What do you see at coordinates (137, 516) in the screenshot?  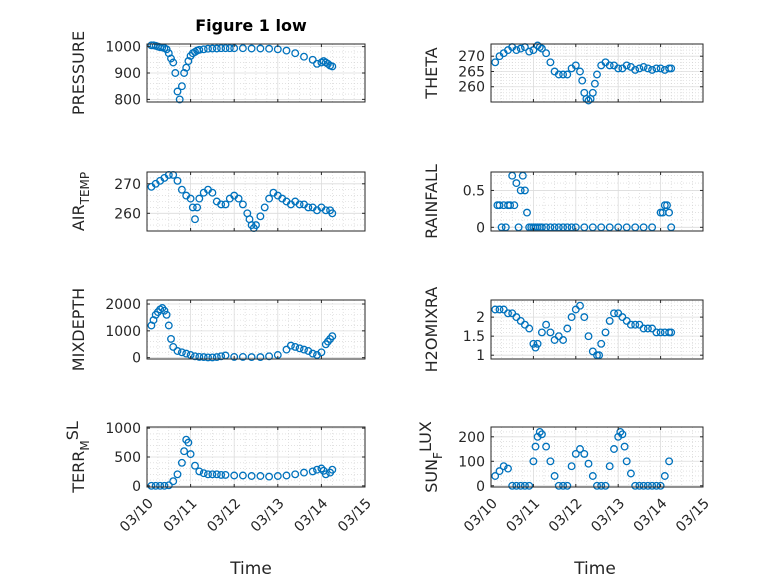 I see `x-tick-label: 03/10` at bounding box center [137, 516].